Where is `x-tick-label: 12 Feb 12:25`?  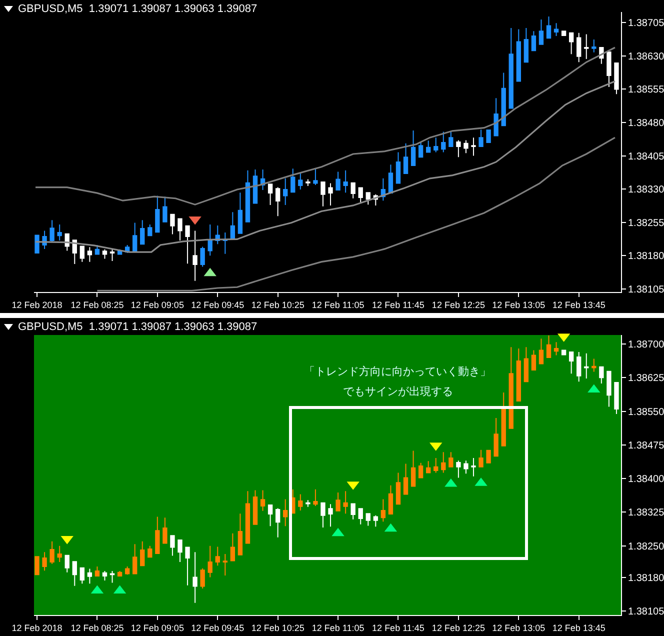 x-tick-label: 12 Feb 12:25 is located at coordinates (458, 627).